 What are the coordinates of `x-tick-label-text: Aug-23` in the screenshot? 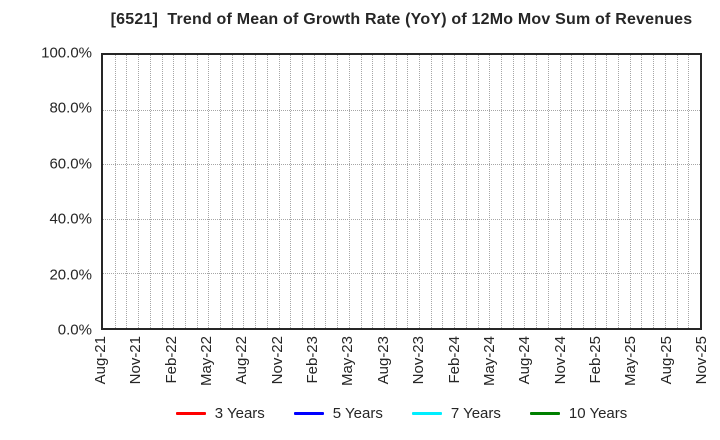 It's located at (383, 360).